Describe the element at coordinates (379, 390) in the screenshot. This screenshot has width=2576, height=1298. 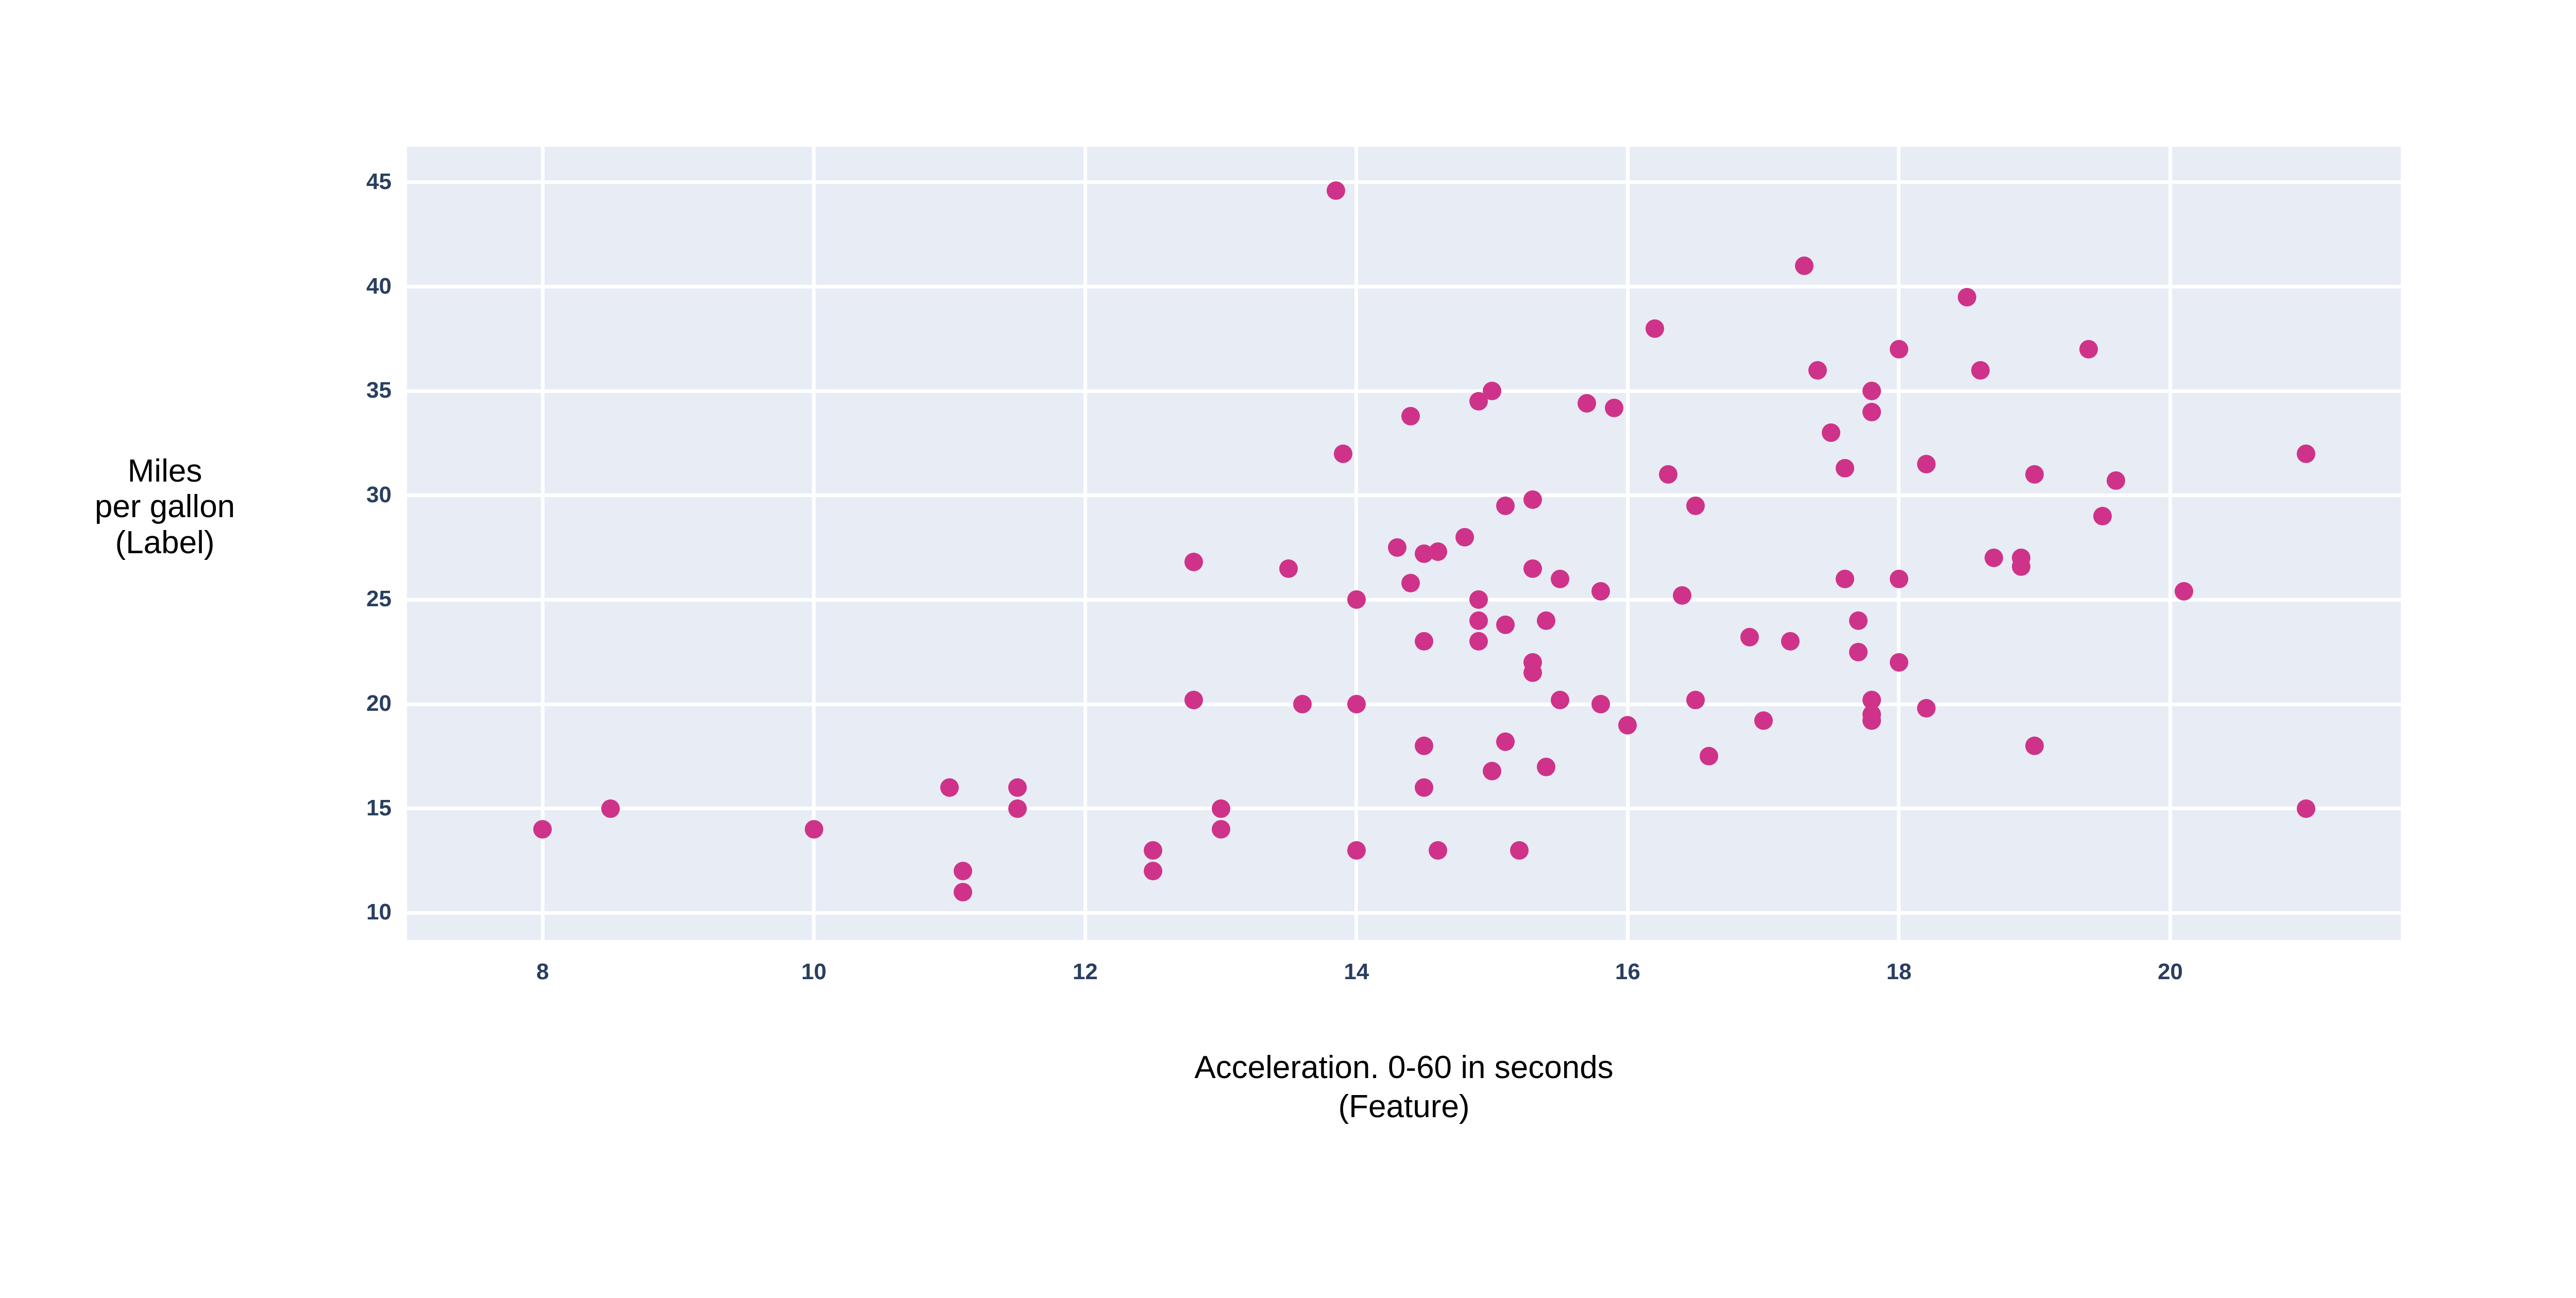
I see `y-axis-tick-label: 35` at that location.